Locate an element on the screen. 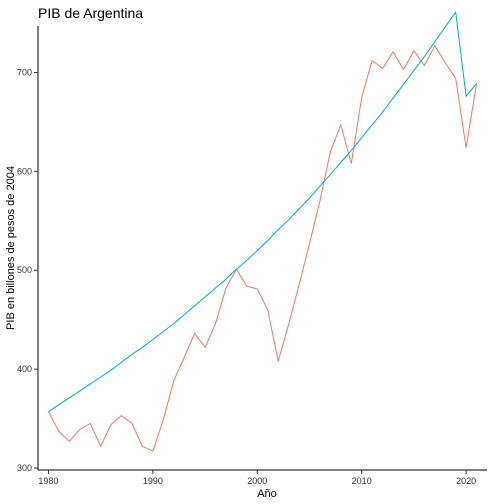 The image size is (504, 504). x-tick-label: 2010 is located at coordinates (362, 481).